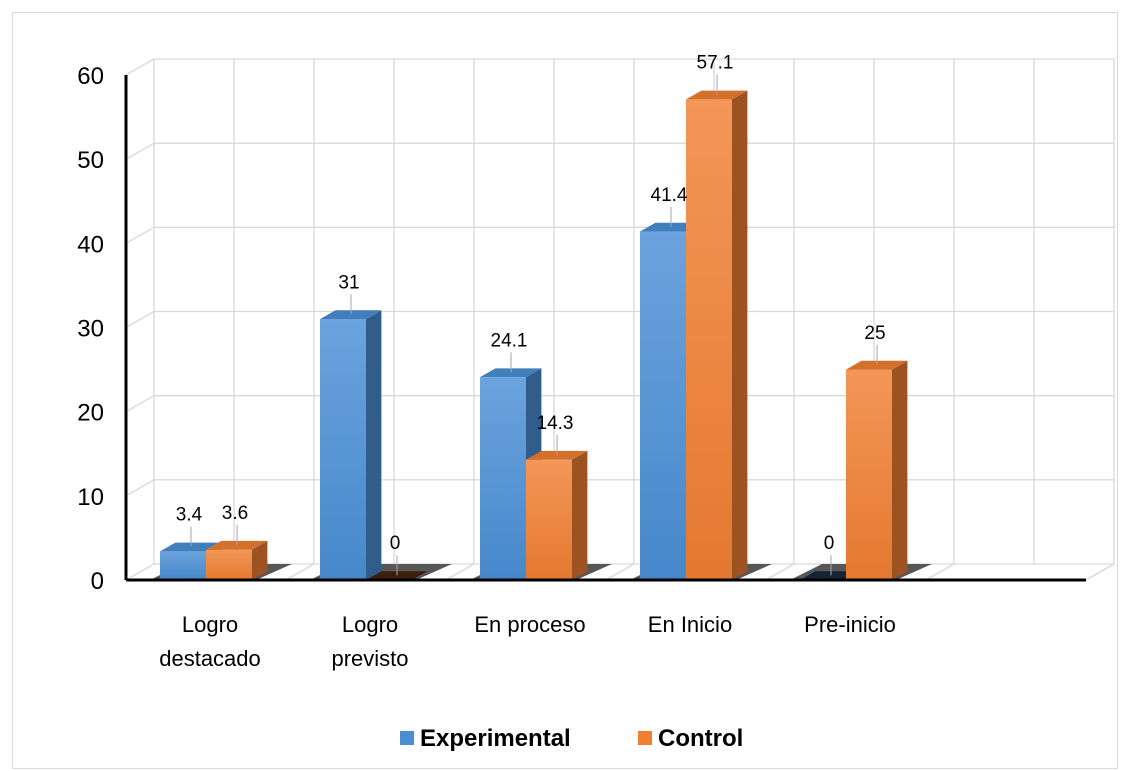  What do you see at coordinates (571, 738) in the screenshot?
I see `legend: Experimental Control` at bounding box center [571, 738].